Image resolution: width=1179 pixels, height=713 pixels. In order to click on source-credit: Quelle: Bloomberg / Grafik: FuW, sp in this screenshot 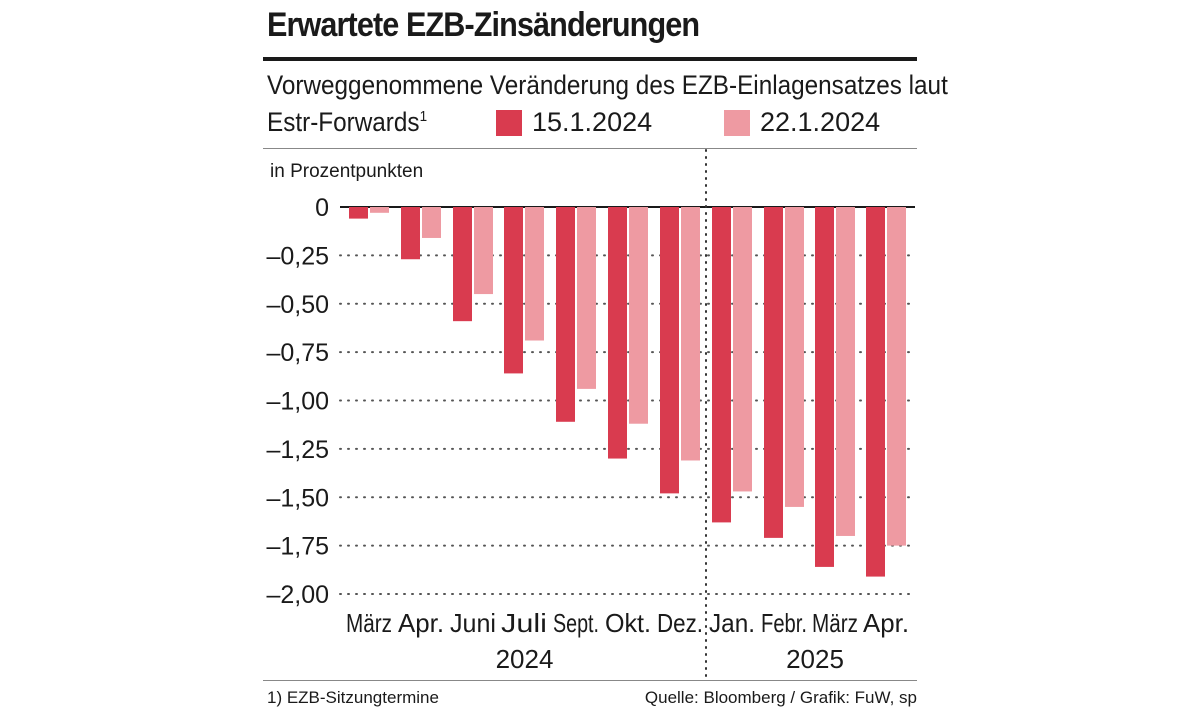, I will do `click(780, 697)`.